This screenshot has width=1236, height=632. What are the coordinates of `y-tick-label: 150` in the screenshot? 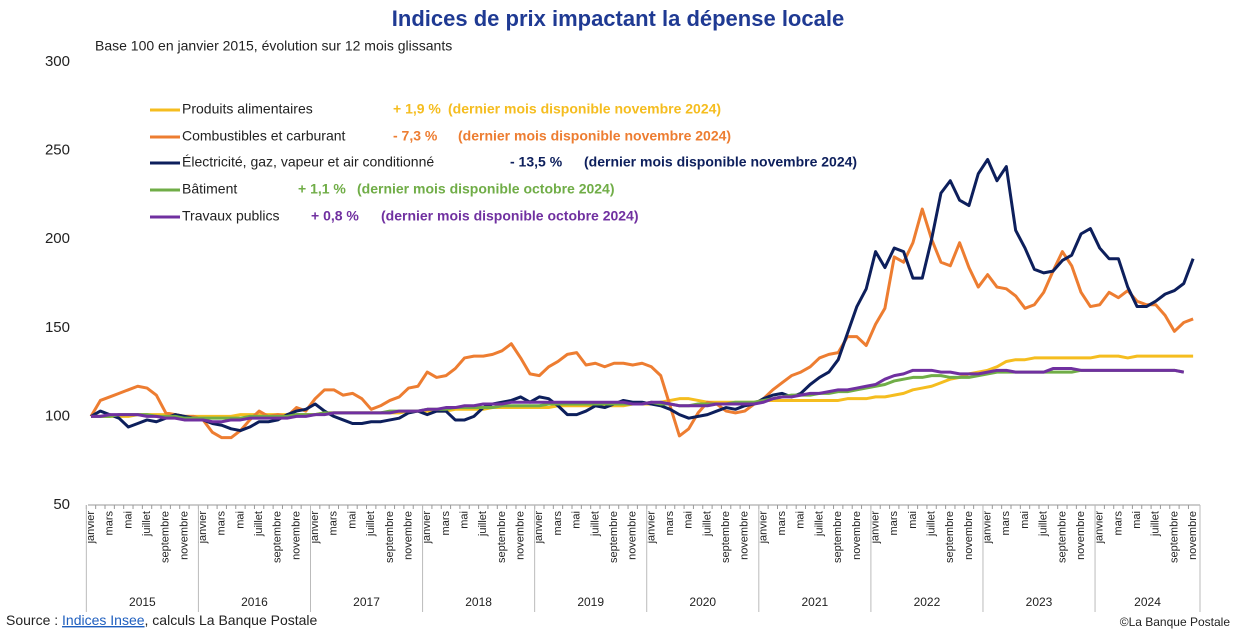 It's located at (57, 327).